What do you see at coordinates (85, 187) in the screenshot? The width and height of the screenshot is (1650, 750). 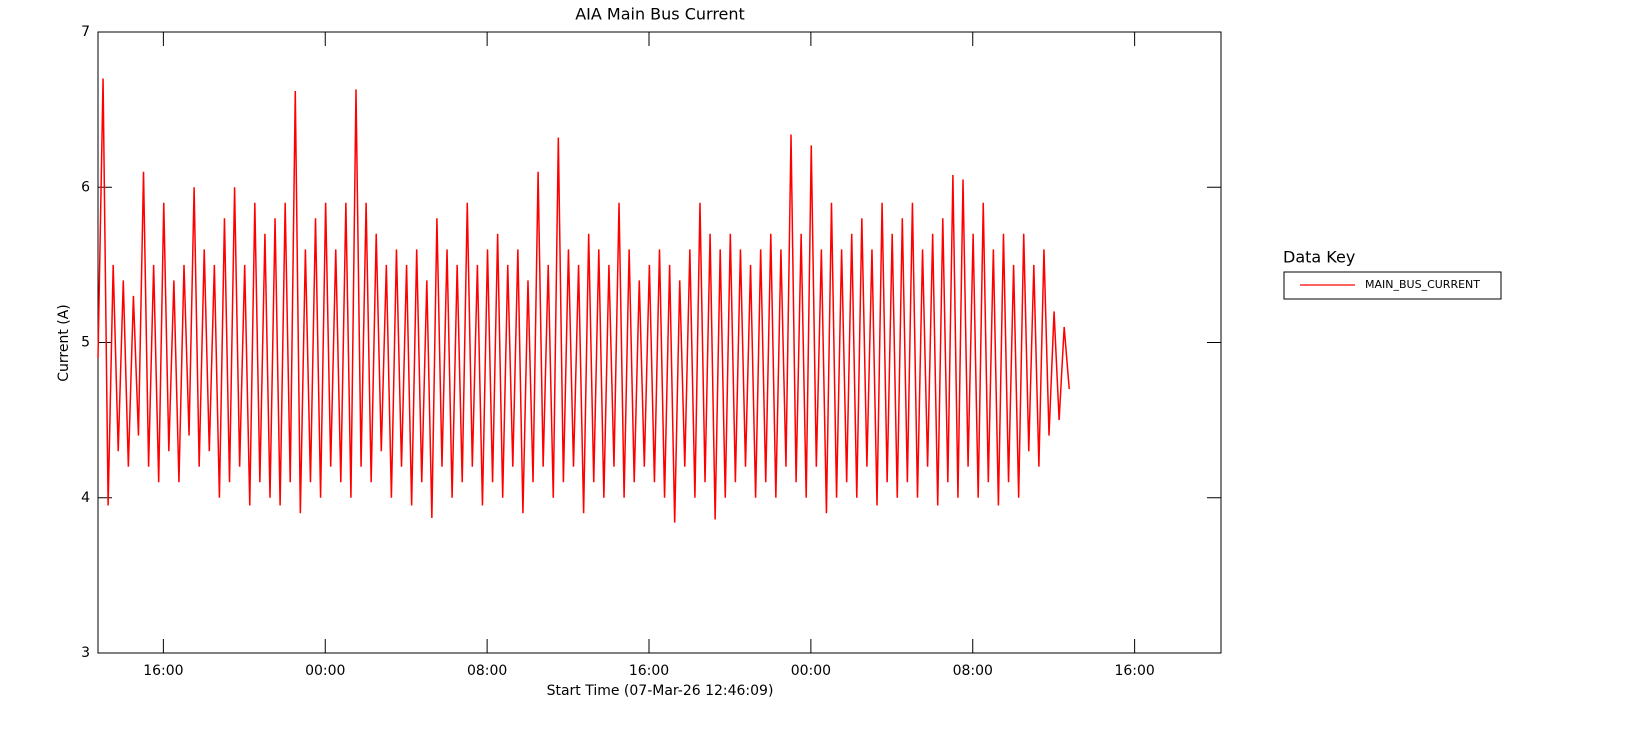 I see `y-tick-label: 6` at bounding box center [85, 187].